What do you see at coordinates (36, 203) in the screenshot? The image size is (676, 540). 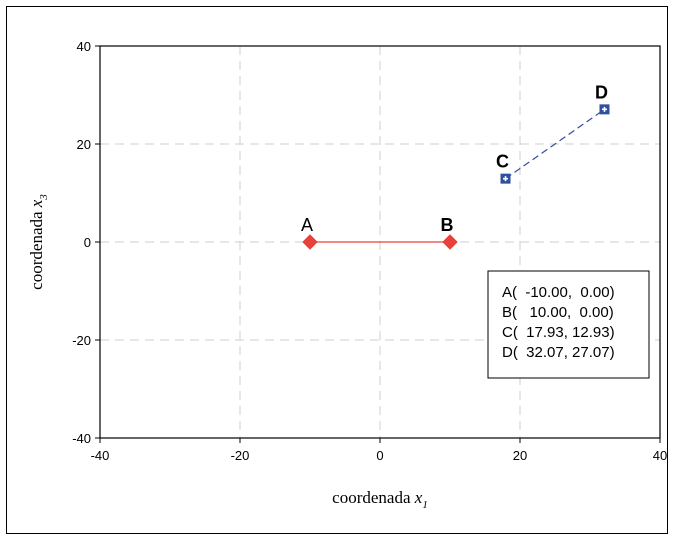 I see `y-axis-title-var: x` at bounding box center [36, 203].